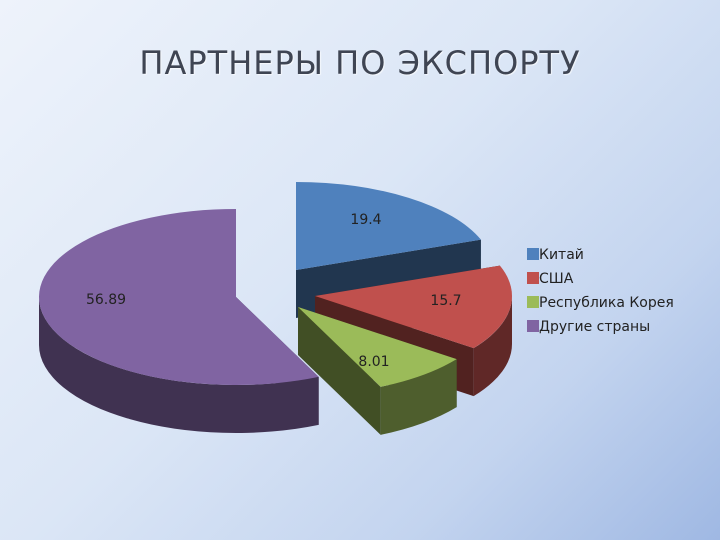 Image resolution: width=720 pixels, height=540 pixels. What do you see at coordinates (606, 303) in the screenshot?
I see `legend-label-2: Республика Корея` at bounding box center [606, 303].